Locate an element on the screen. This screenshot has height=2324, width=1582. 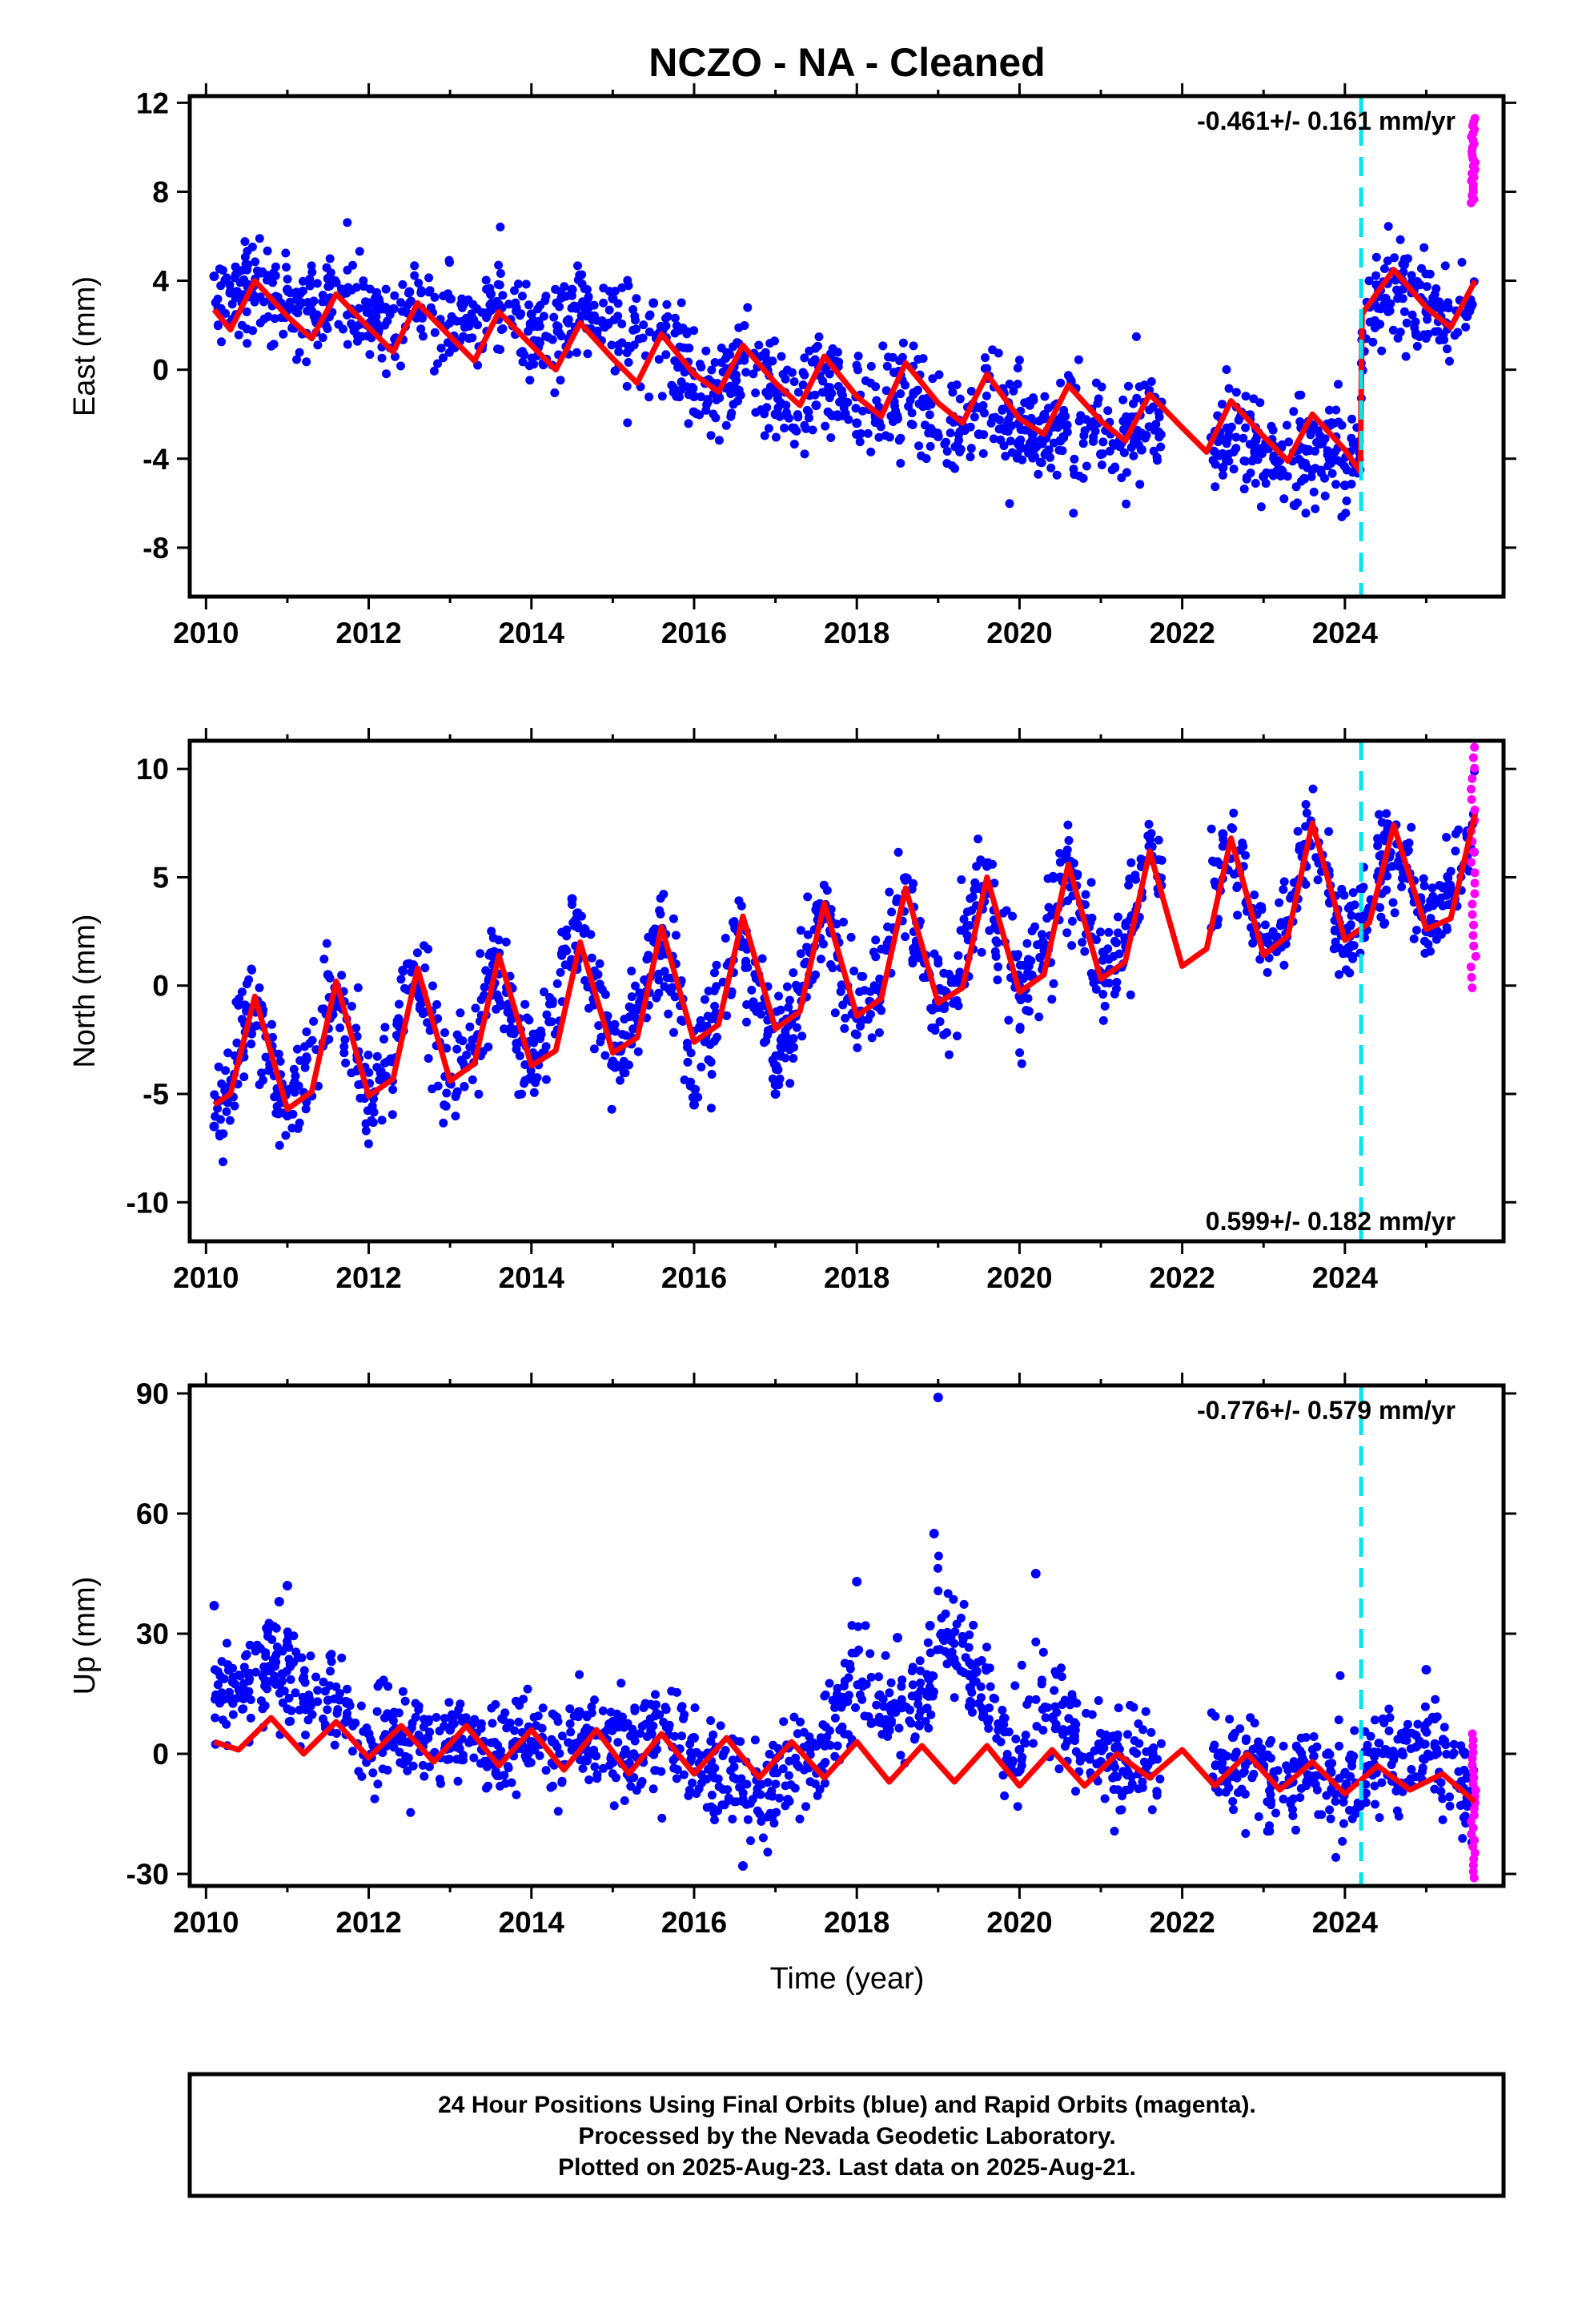
up-x-tick-label: 2024 is located at coordinates (1345, 1923).